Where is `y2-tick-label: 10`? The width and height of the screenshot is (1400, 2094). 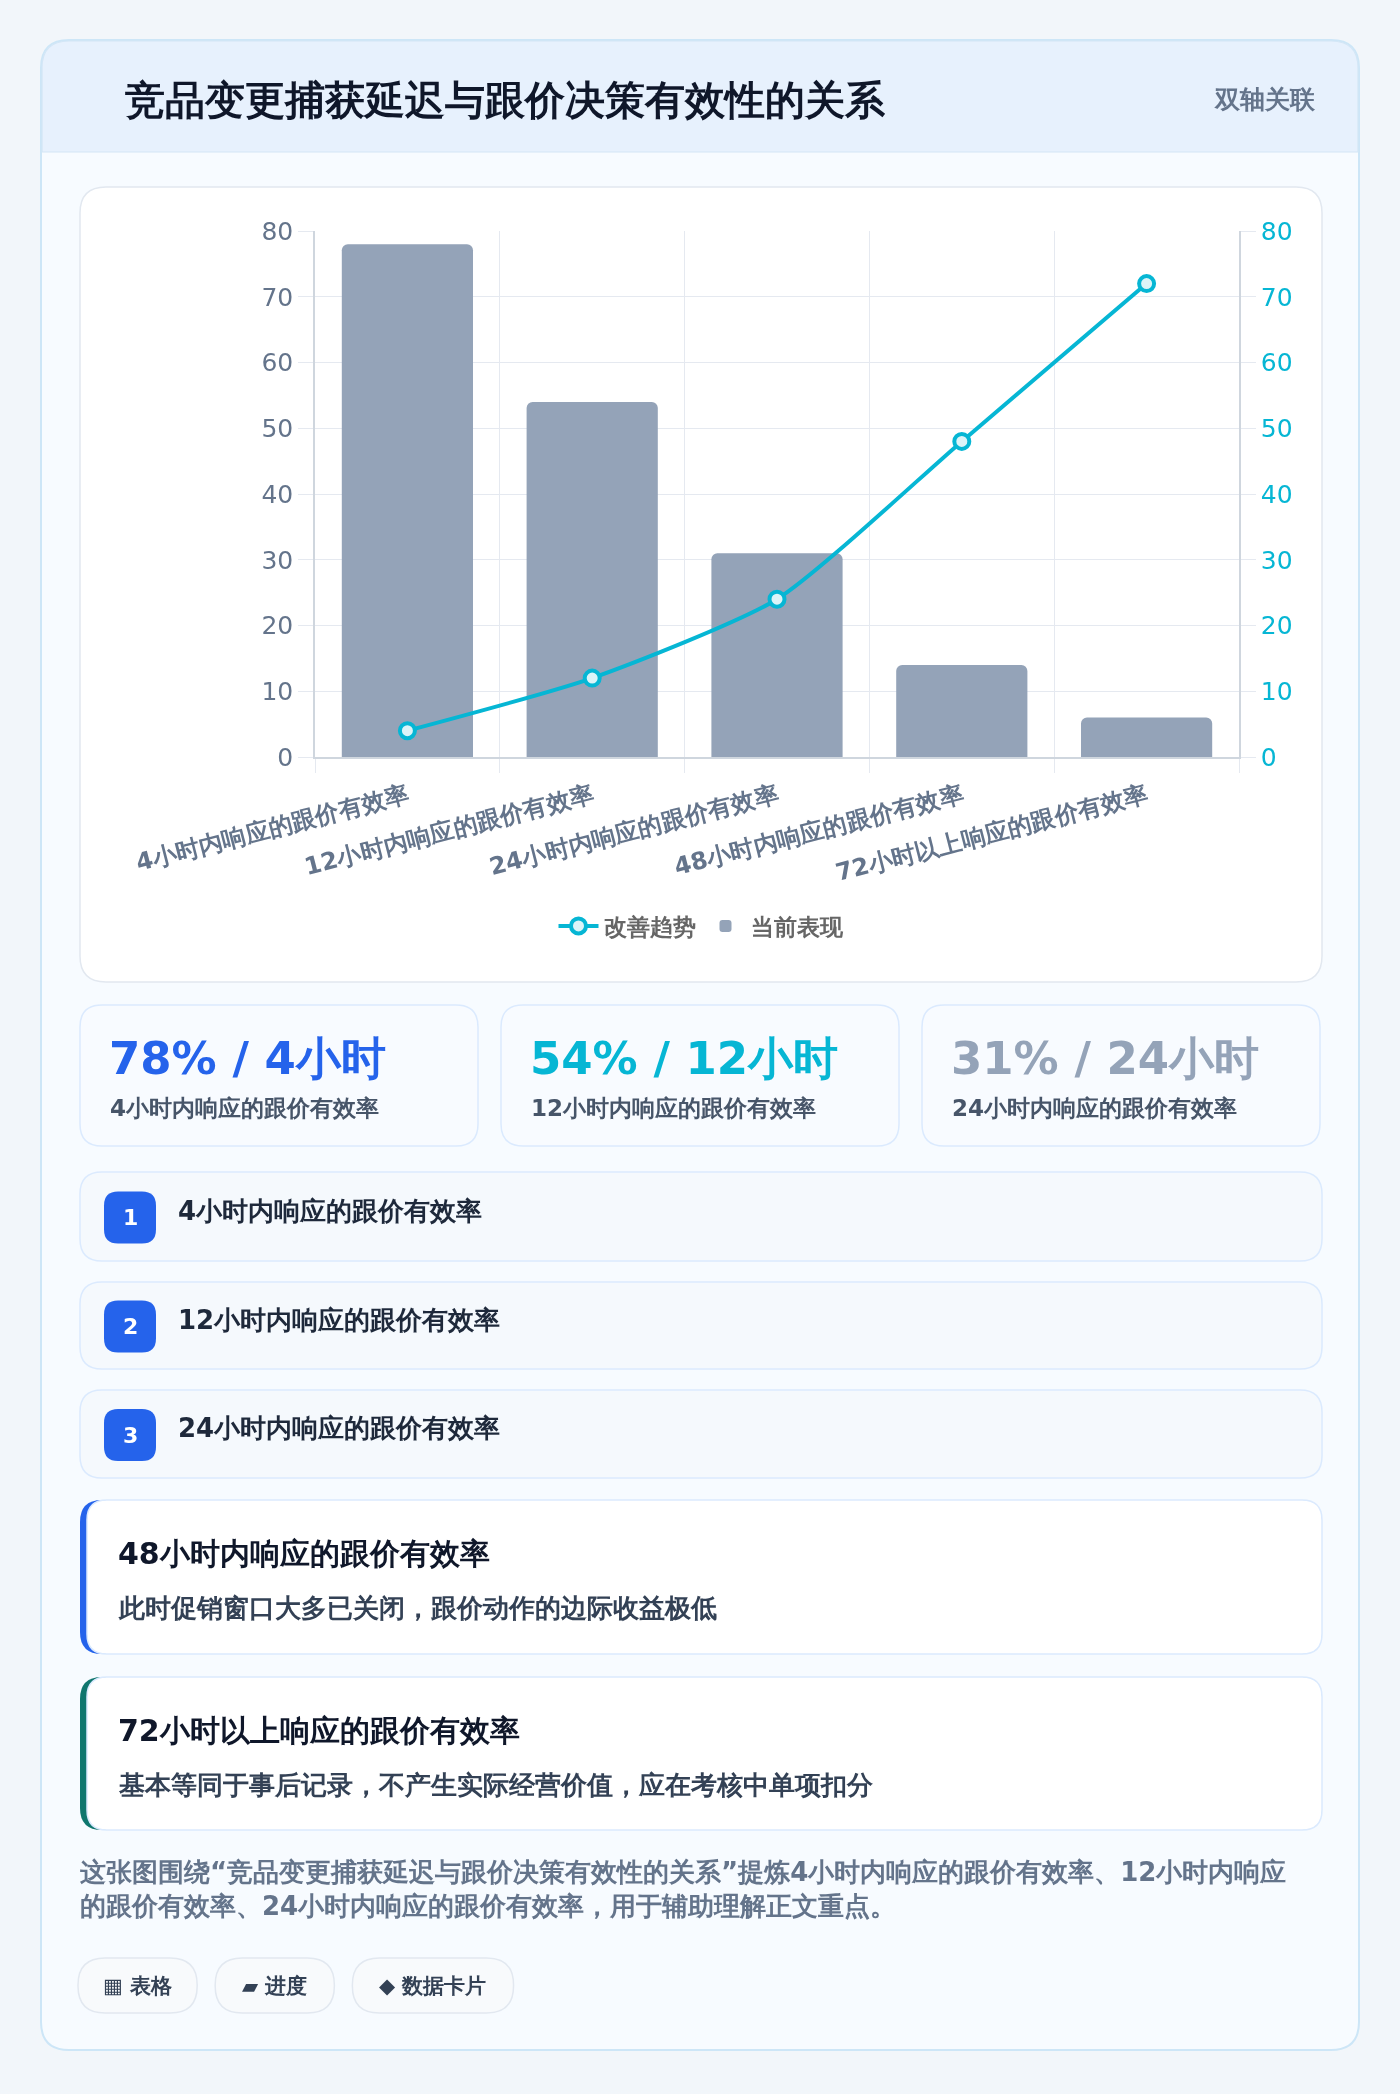 y2-tick-label: 10 is located at coordinates (1276, 691).